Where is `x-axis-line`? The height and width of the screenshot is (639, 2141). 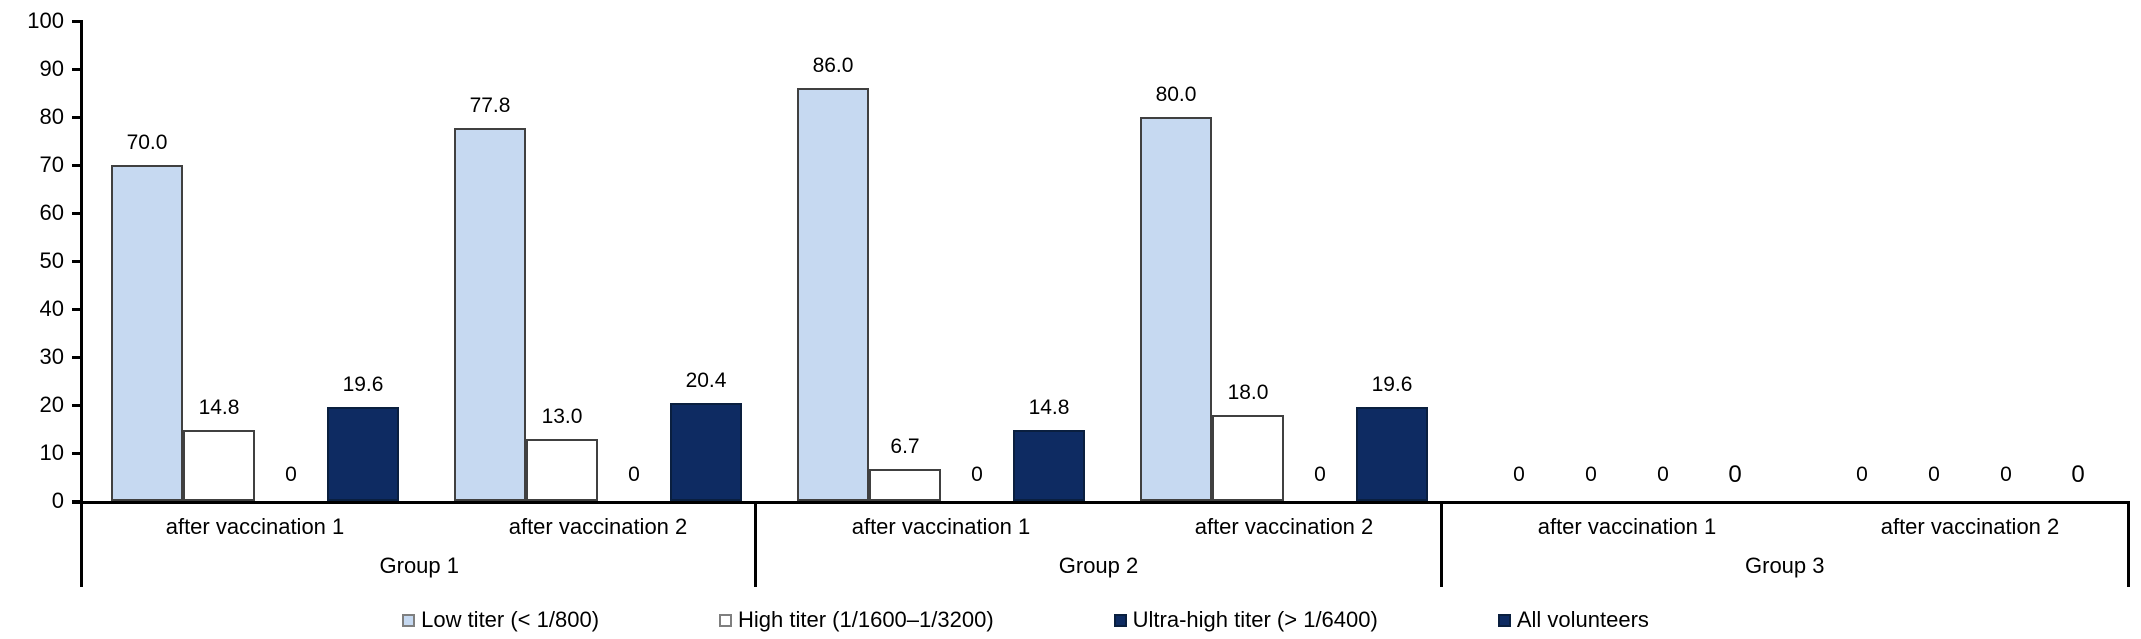
x-axis-line is located at coordinates (1100, 502).